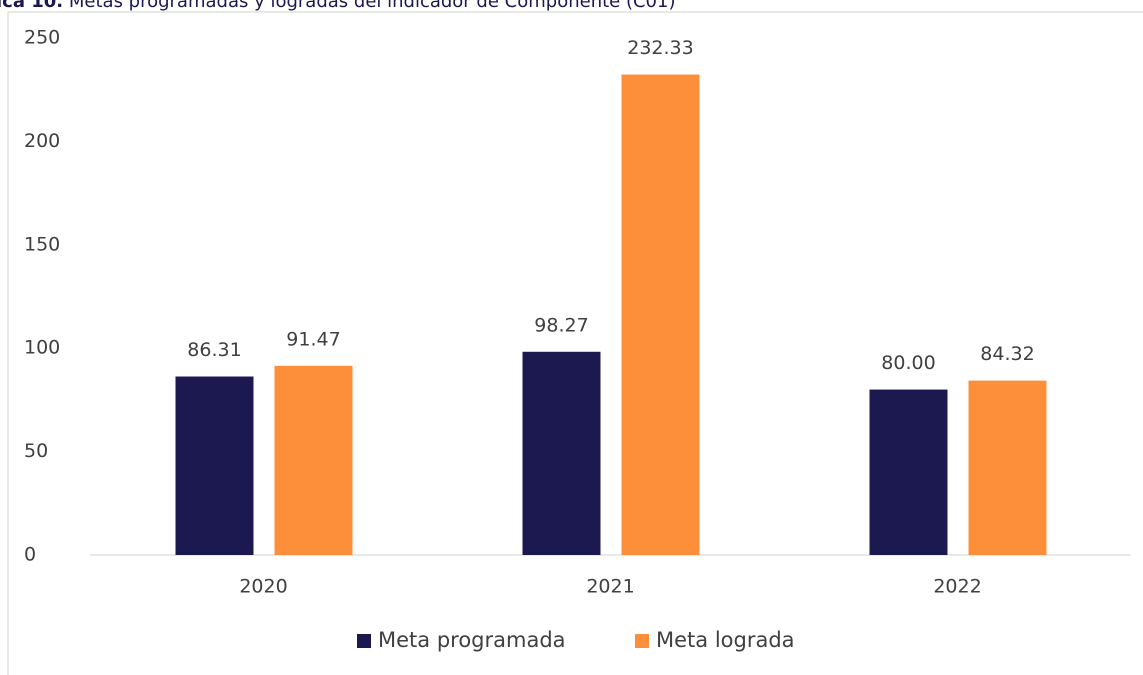 This screenshot has height=675, width=1143. I want to click on x-tick-label: 2022, so click(957, 587).